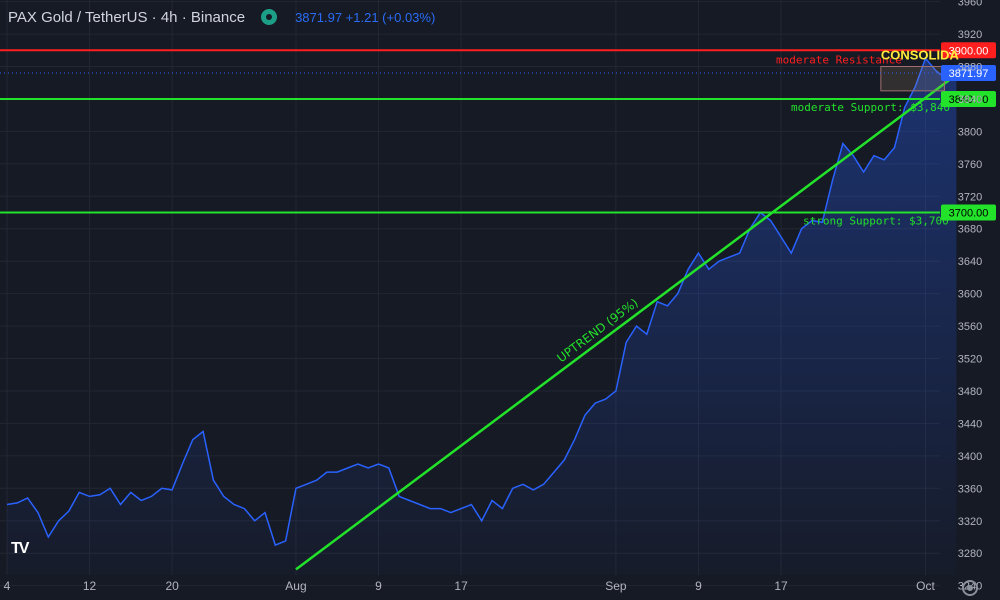 The height and width of the screenshot is (600, 1000). Describe the element at coordinates (970, 392) in the screenshot. I see `price-tick-label: 3480` at that location.